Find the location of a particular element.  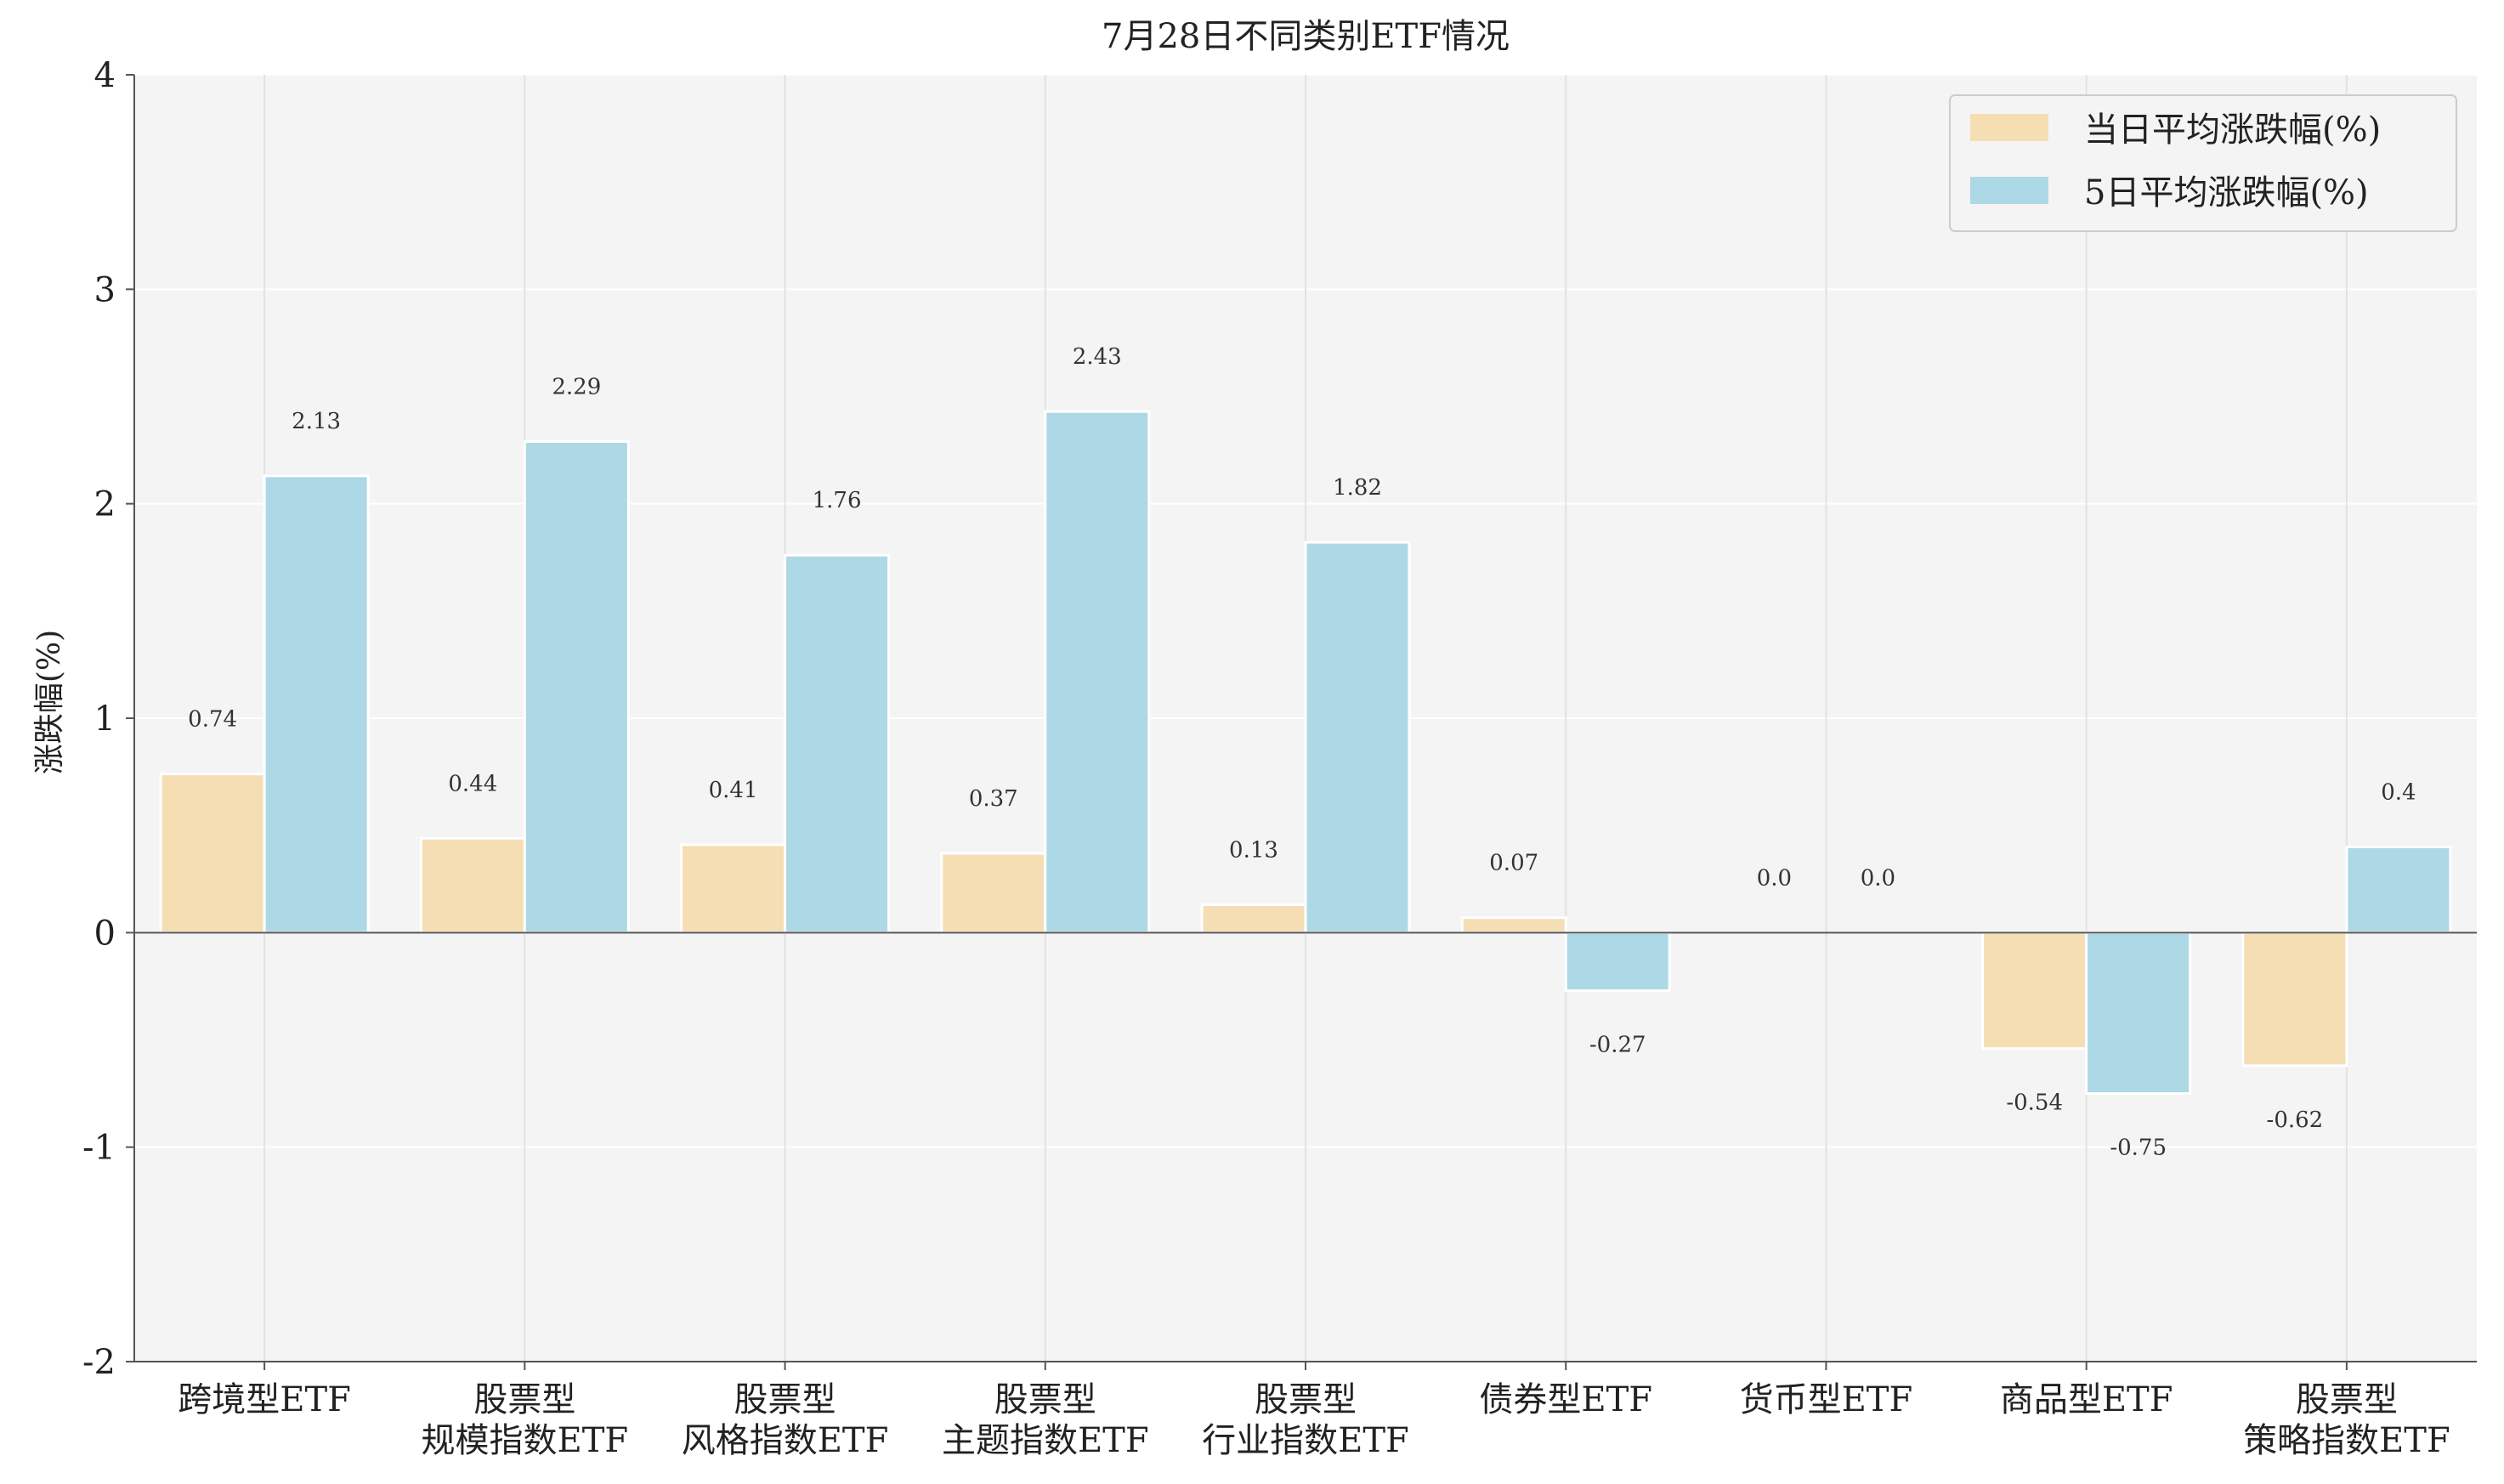

y-tick-label: 3 is located at coordinates (105, 289).